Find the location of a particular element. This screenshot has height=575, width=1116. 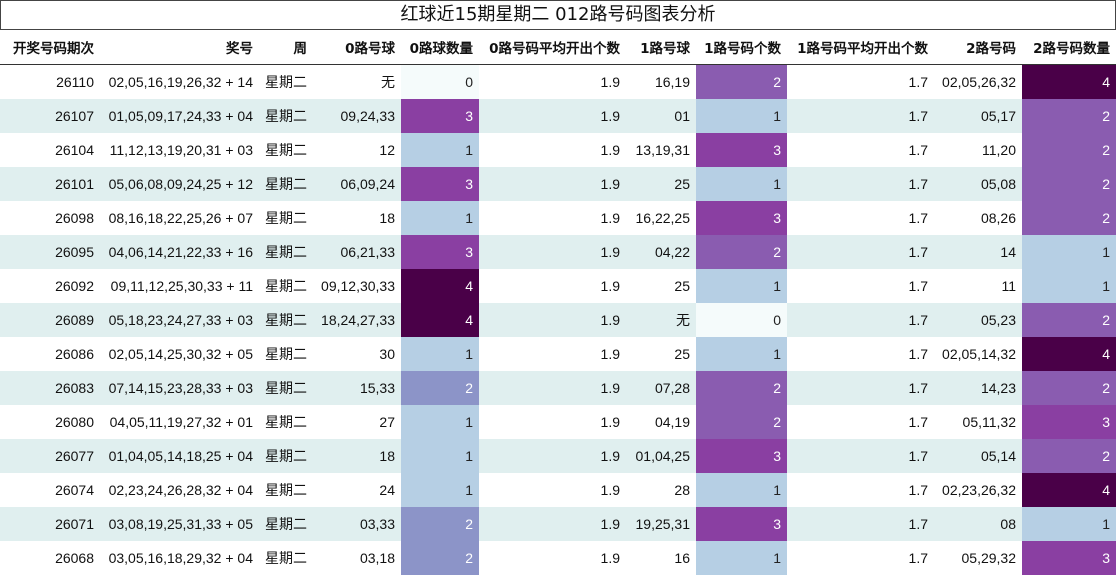

cell-numbers: 02,05,14,25,30,32 + 05 is located at coordinates (179, 354).